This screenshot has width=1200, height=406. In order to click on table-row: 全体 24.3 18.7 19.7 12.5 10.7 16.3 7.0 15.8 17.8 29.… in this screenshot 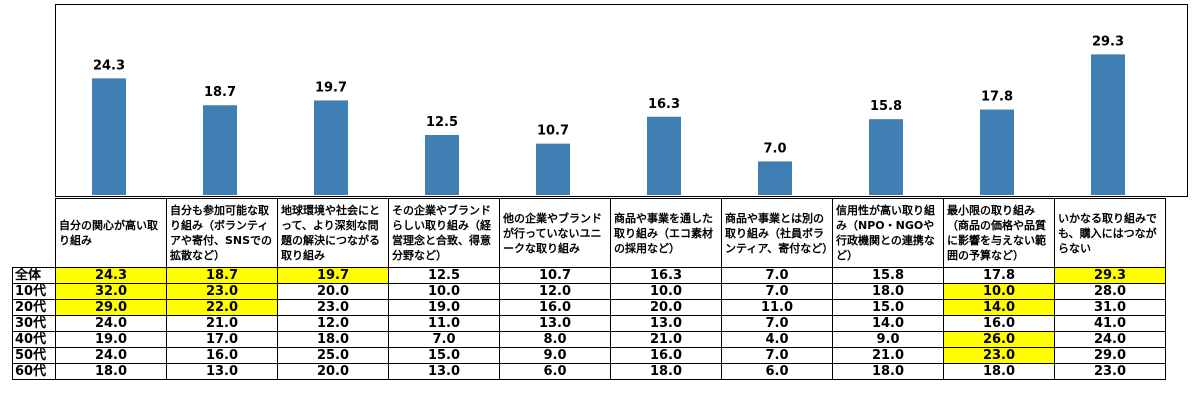, I will do `click(589, 275)`.